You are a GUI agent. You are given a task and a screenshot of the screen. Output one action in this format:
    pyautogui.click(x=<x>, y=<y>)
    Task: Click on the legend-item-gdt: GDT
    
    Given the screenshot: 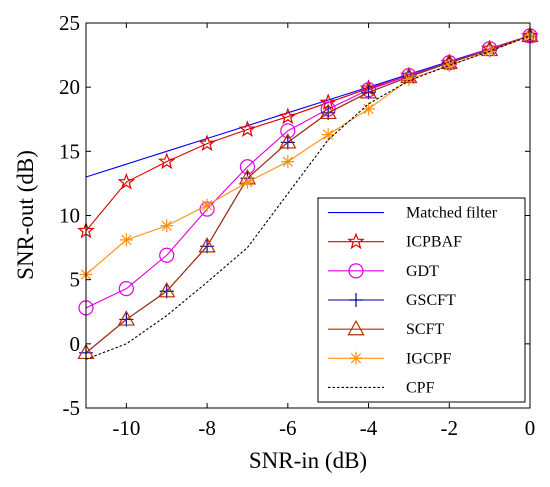 What is the action you would take?
    pyautogui.click(x=383, y=271)
    